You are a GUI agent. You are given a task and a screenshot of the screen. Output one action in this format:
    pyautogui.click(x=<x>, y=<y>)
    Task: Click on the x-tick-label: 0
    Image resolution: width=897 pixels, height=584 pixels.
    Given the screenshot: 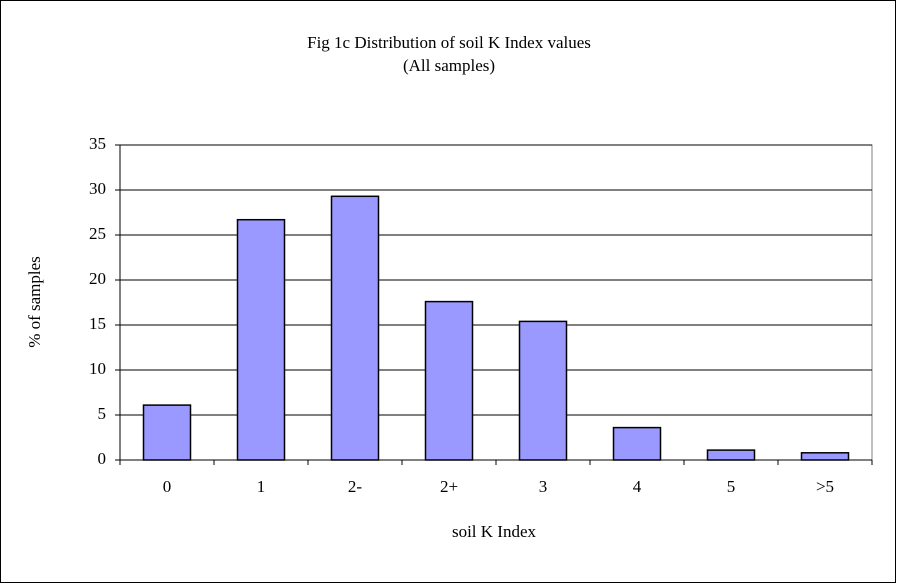 What is the action you would take?
    pyautogui.click(x=167, y=486)
    